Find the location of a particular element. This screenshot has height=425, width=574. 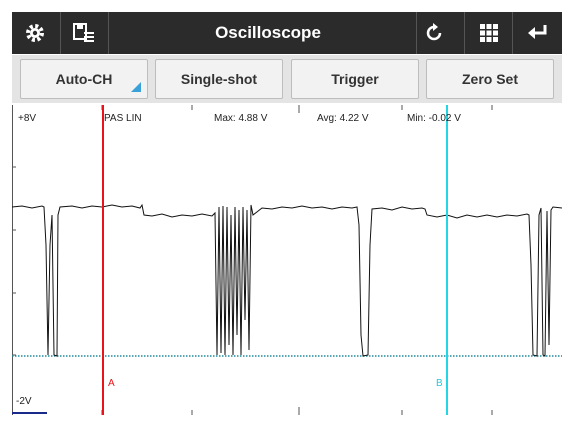

back-icon is located at coordinates (538, 33).